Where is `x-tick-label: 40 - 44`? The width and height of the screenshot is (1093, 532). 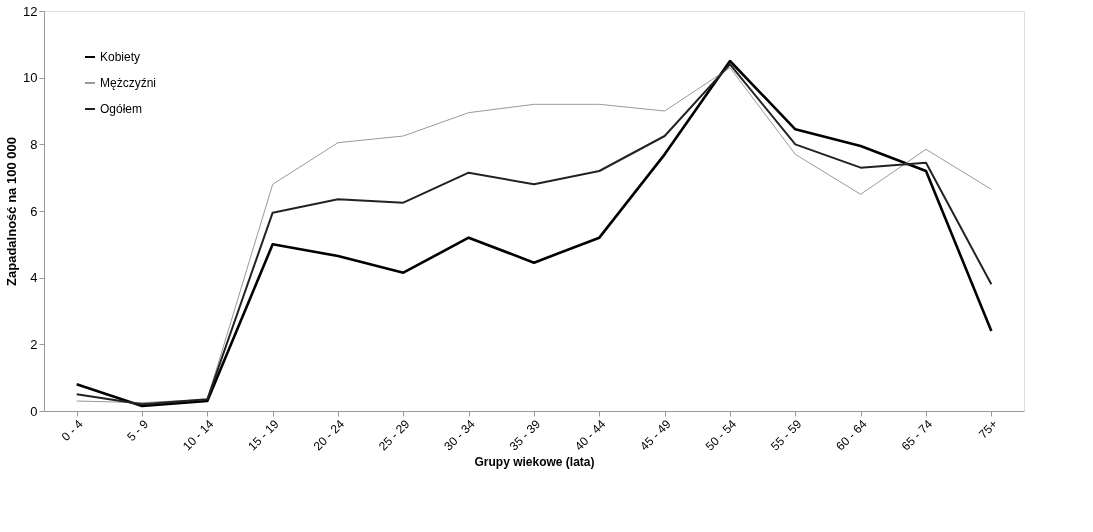
x-tick-label: 40 - 44 is located at coordinates (590, 435).